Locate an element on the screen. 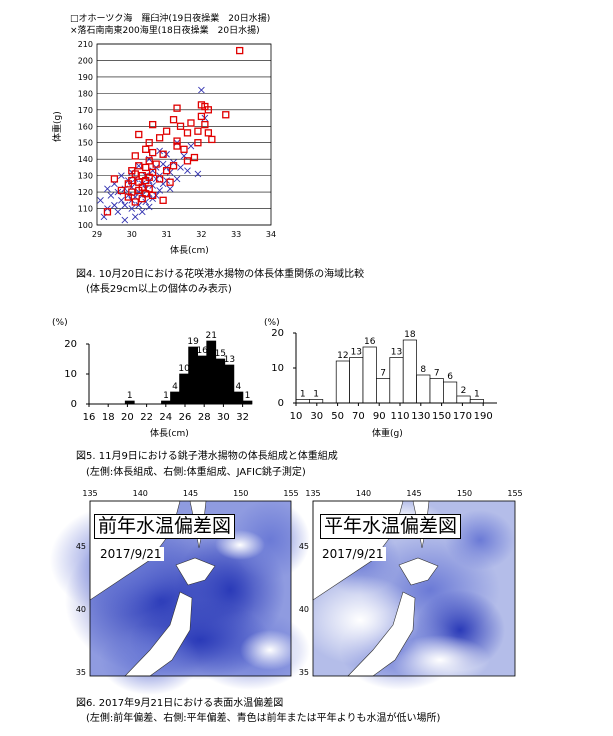  y-tick-label: 170 is located at coordinates (85, 110).